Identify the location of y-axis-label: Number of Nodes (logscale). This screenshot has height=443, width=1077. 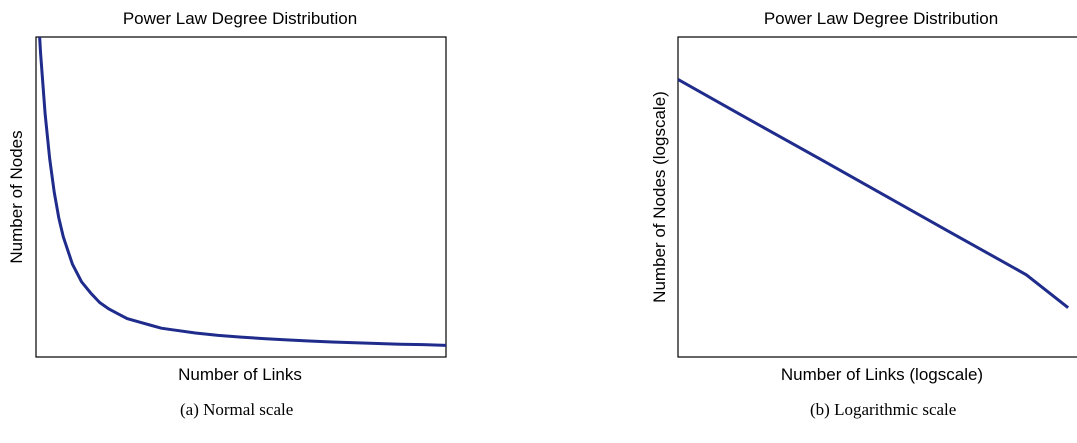
(659, 197).